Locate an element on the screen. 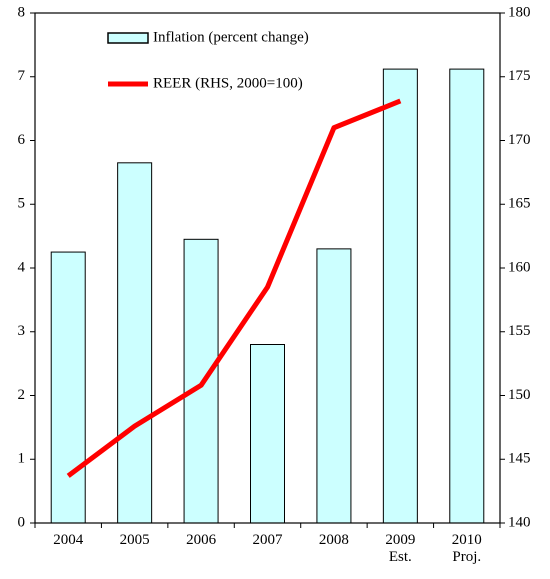  y2-tick-label: 160 is located at coordinates (519, 267).